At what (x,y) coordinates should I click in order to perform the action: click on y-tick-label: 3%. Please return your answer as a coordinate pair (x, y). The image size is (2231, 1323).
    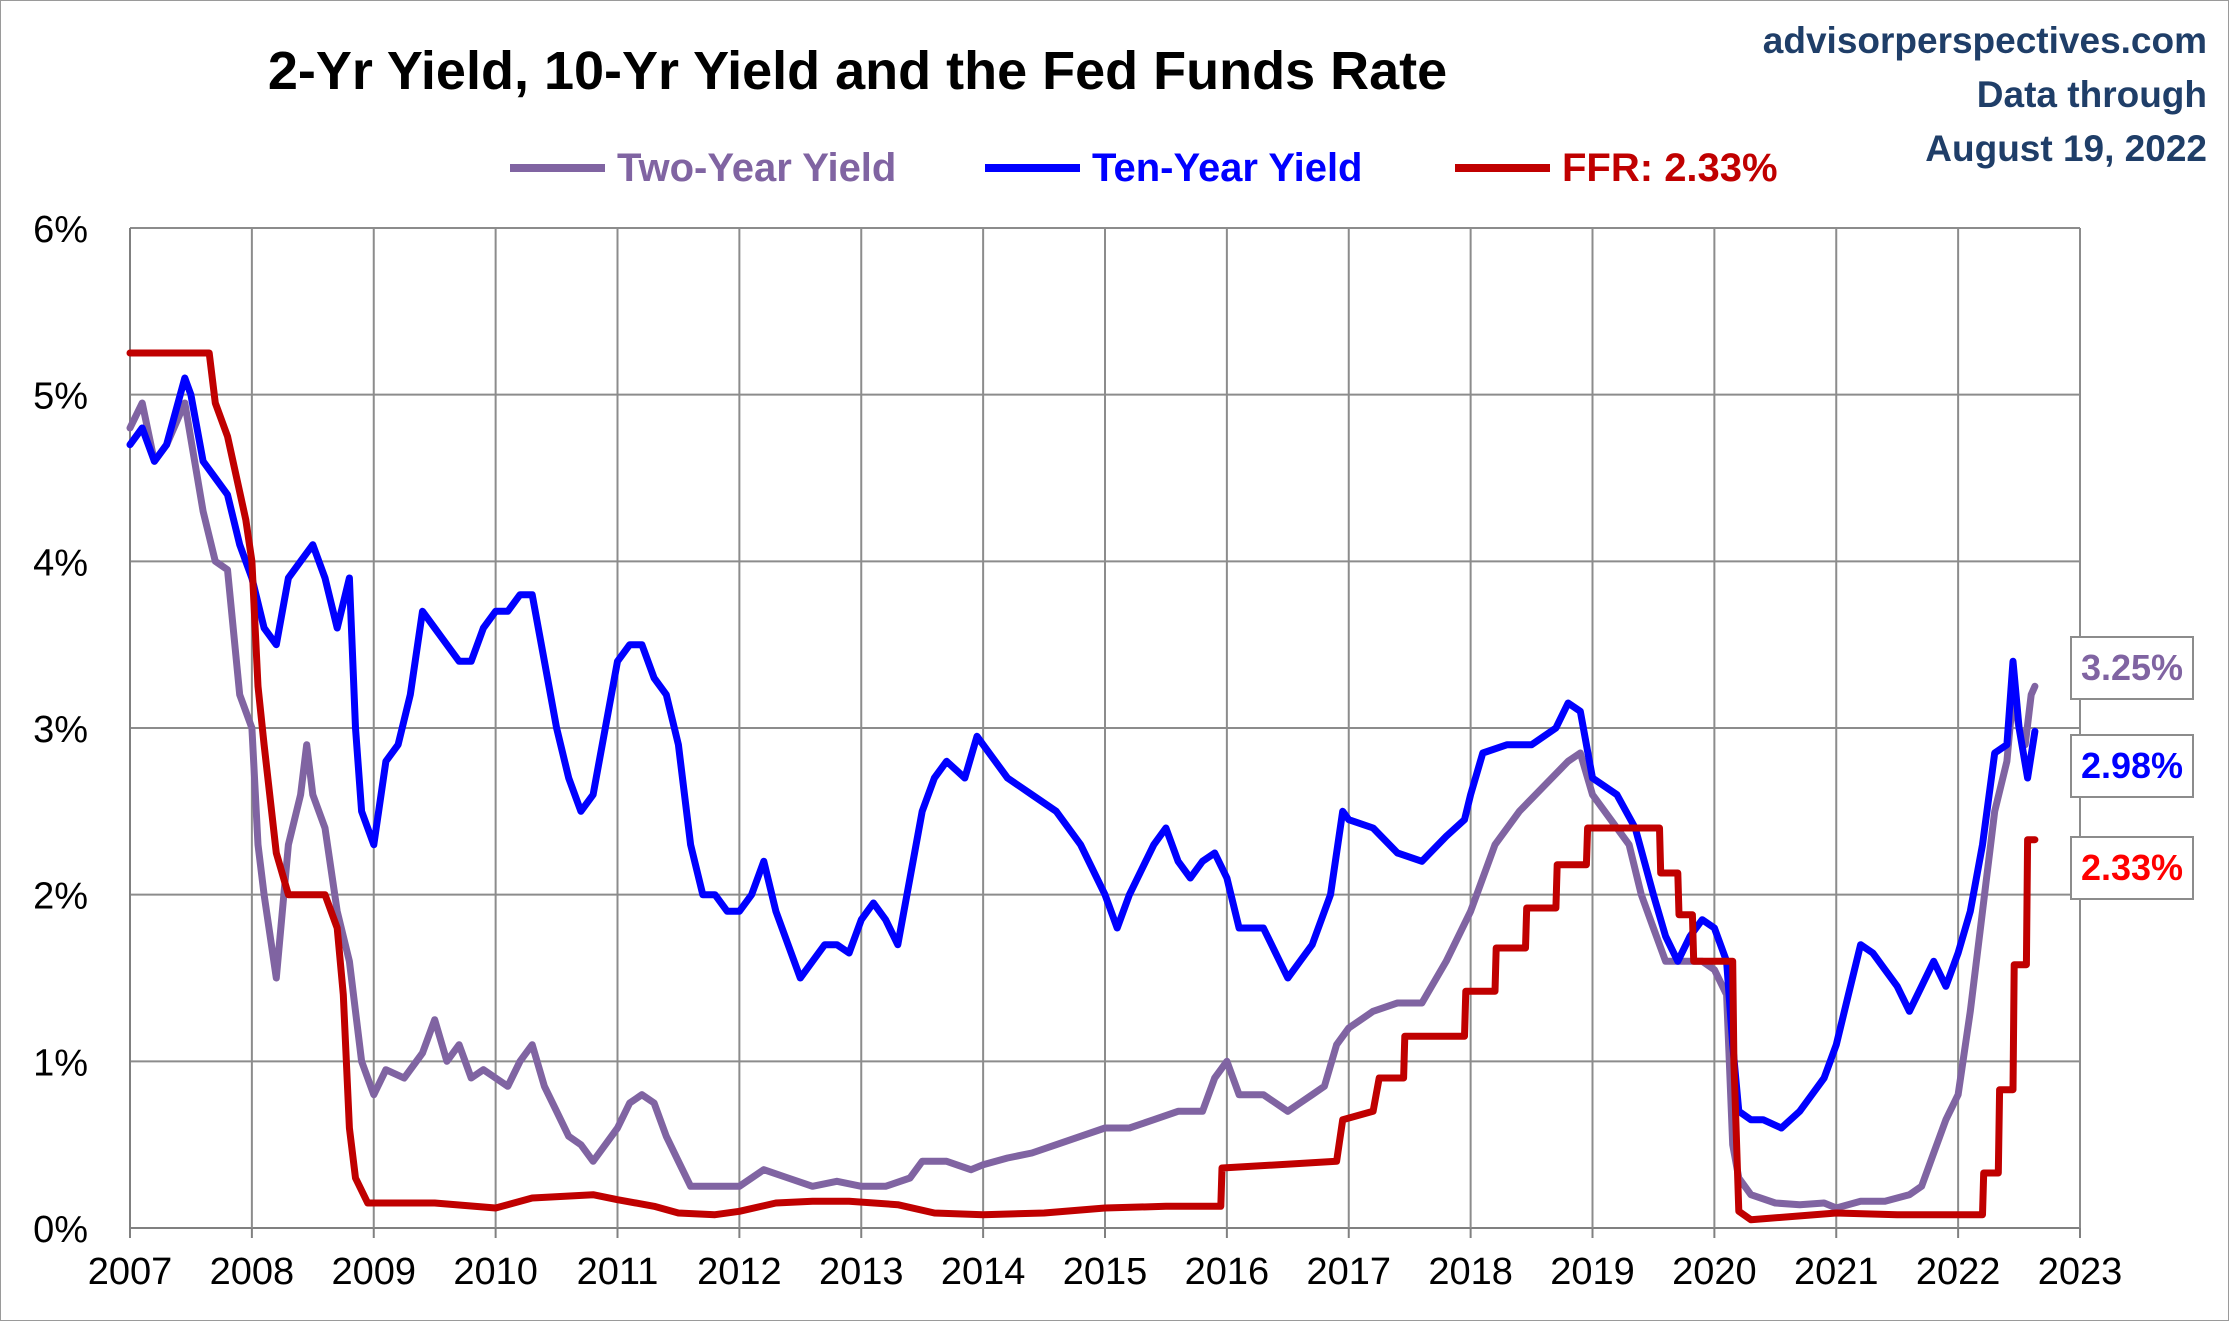
    Looking at the image, I should click on (60, 730).